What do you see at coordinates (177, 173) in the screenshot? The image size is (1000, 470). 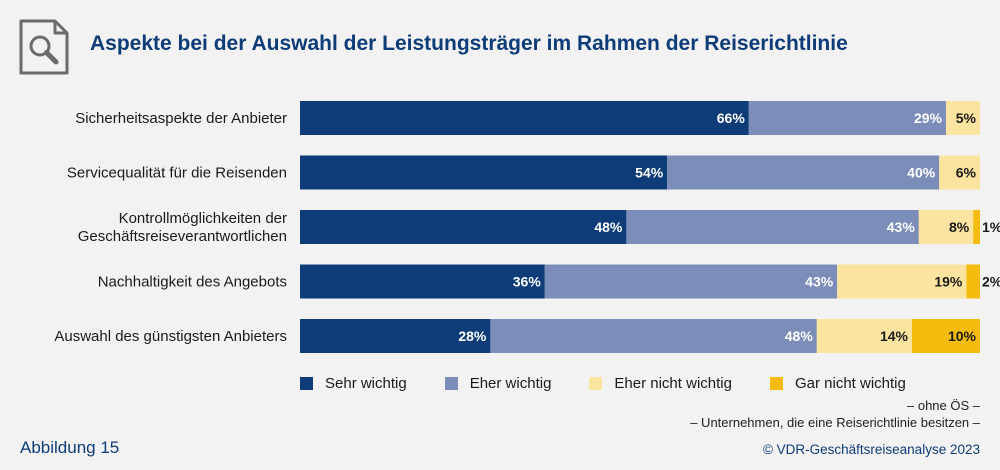 I see `category-label: Servicequalität für die Reisenden` at bounding box center [177, 173].